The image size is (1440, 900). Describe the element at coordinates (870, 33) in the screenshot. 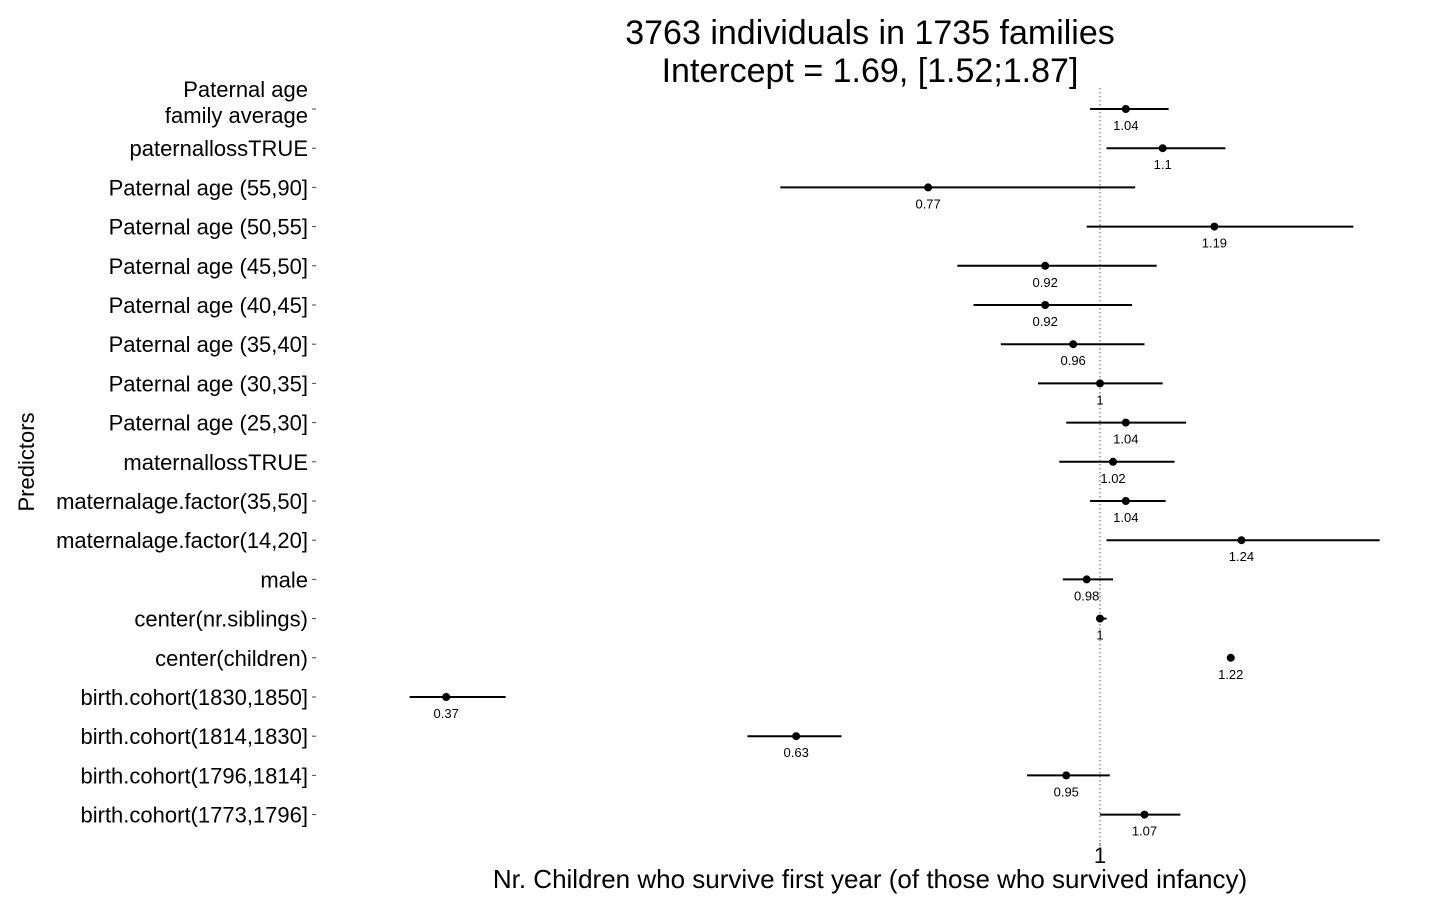

I see `title-line-1: 3763 individuals in 1735 families` at that location.